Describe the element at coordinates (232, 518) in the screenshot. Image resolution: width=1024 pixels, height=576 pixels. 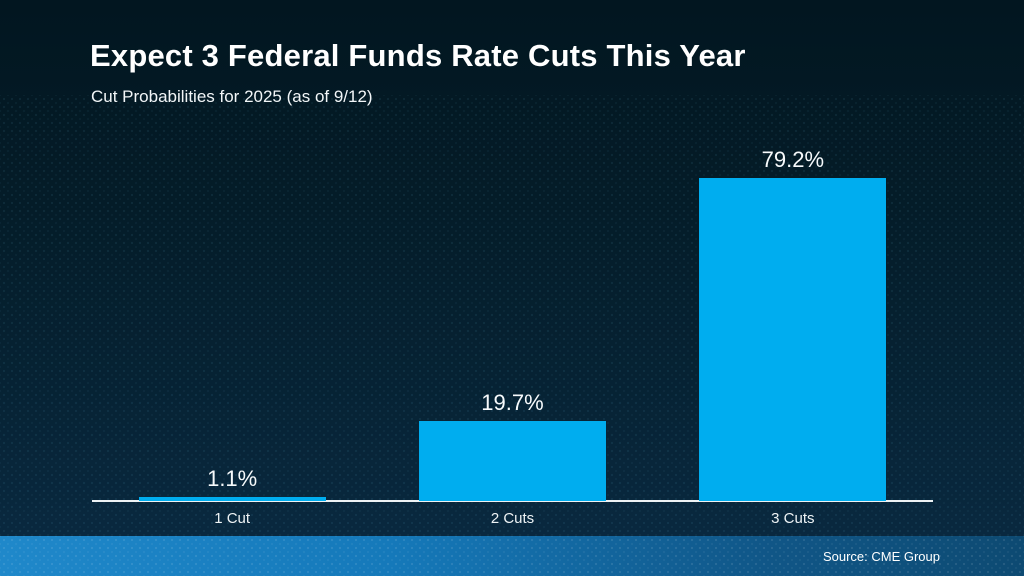
I see `x-axis-tick-label: 1 Cut` at that location.